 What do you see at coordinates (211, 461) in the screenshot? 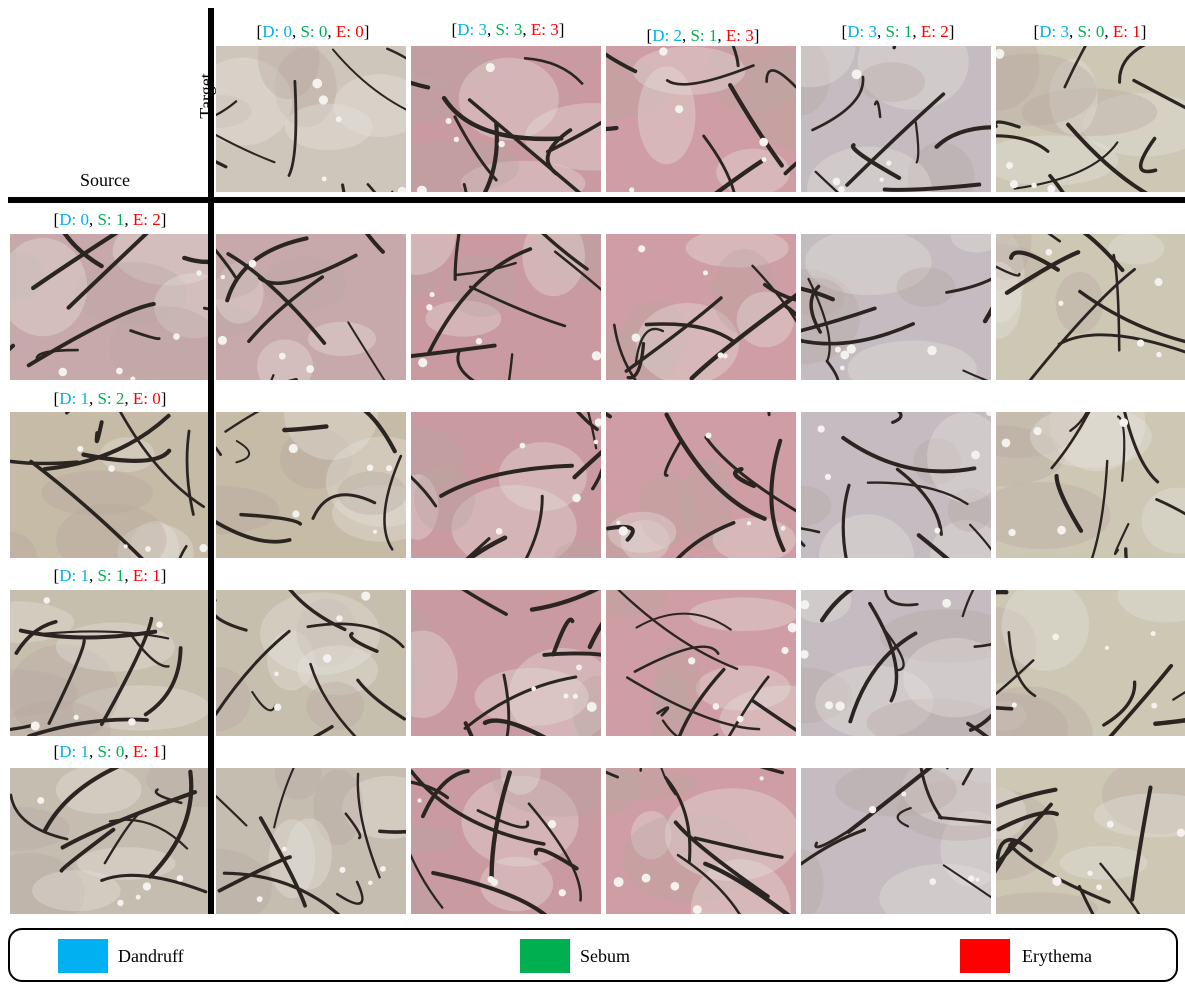
I see `vertical-divider` at bounding box center [211, 461].